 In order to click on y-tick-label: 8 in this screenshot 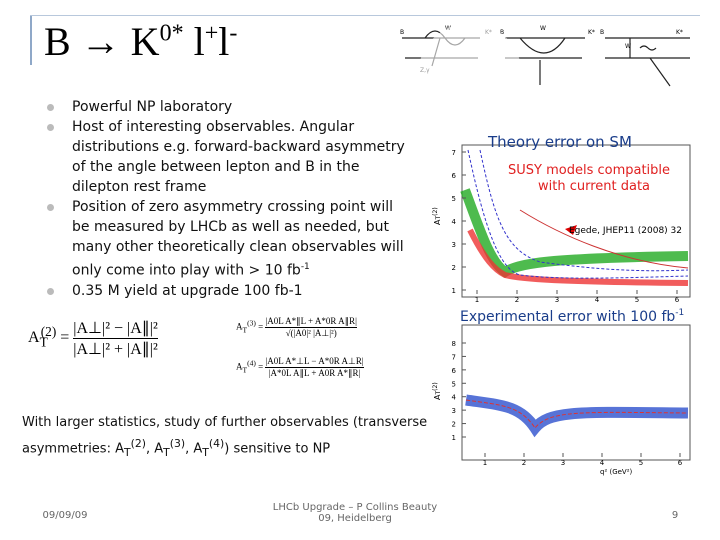, I will do `click(454, 344)`.